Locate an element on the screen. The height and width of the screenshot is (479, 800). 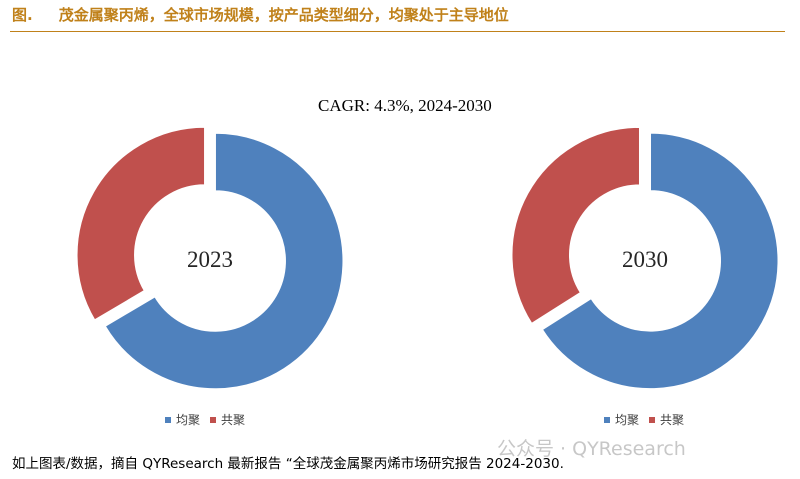
donut-center-label: 2030 is located at coordinates (645, 259).